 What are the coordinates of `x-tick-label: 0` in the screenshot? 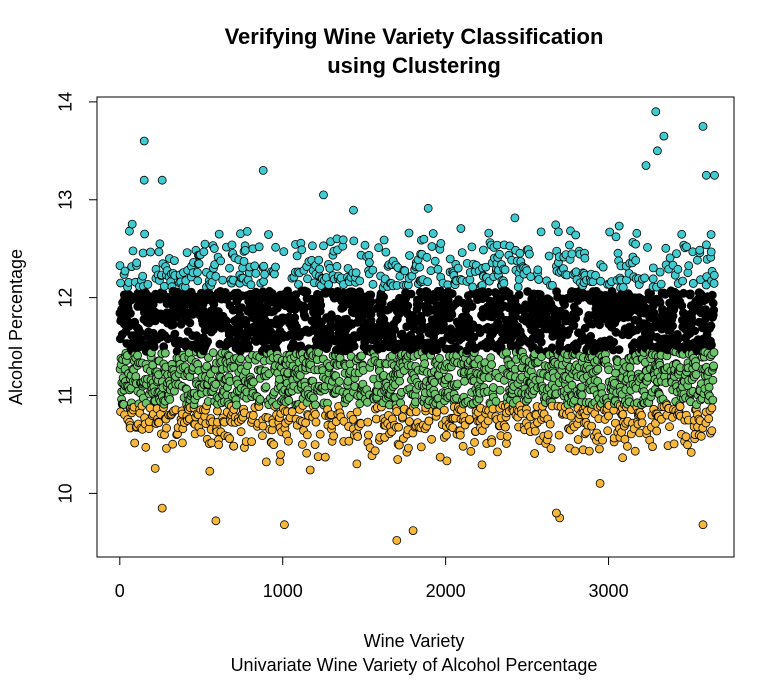 It's located at (120, 591).